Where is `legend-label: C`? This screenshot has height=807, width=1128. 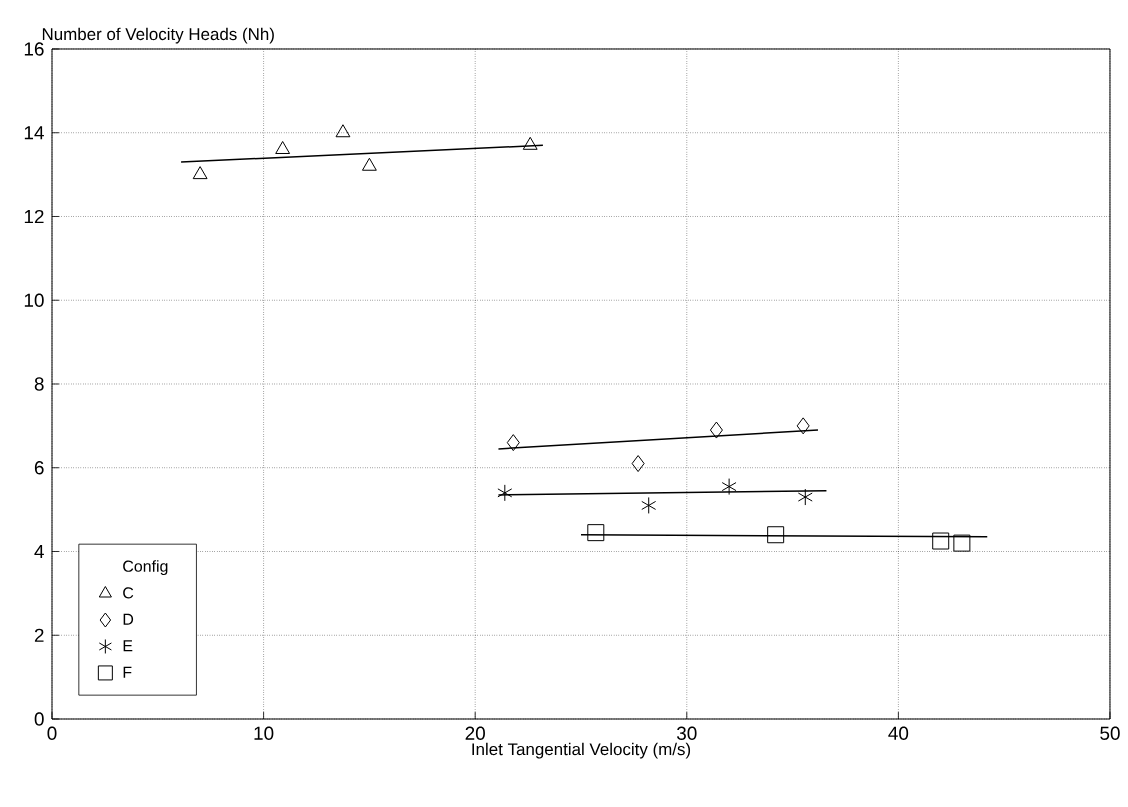
legend-label: C is located at coordinates (128, 593).